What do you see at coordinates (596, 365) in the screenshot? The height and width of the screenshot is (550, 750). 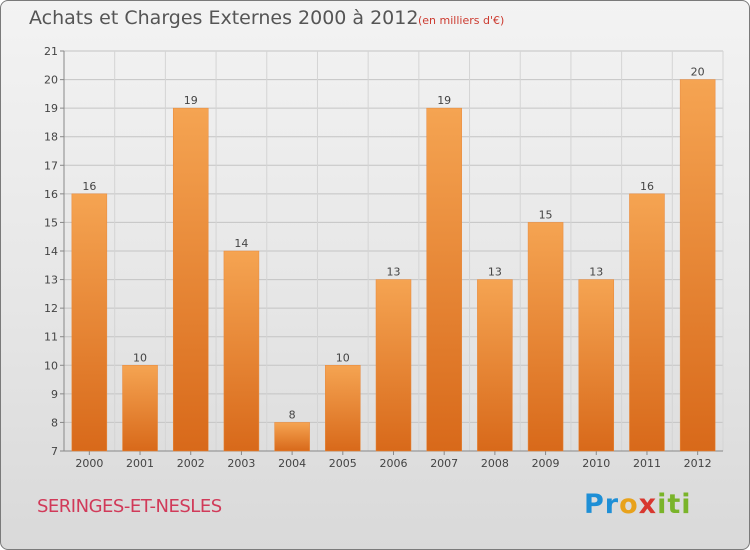 I see `bar-2010` at bounding box center [596, 365].